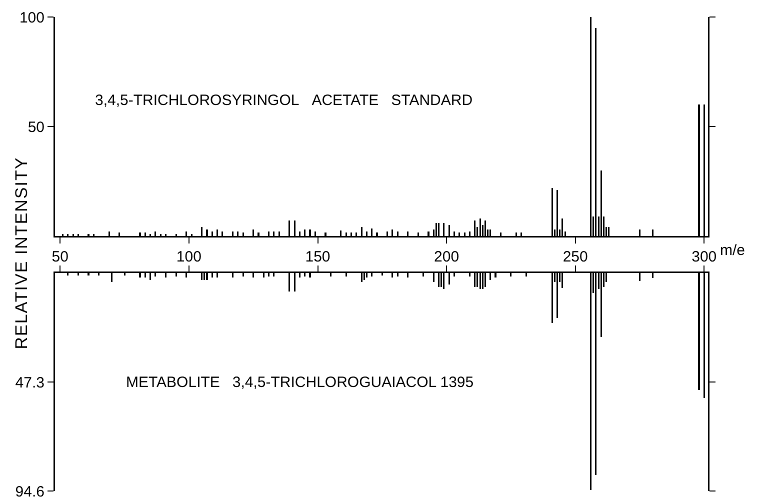  Describe the element at coordinates (189, 257) in the screenshot. I see `x-tick-label: 100` at that location.